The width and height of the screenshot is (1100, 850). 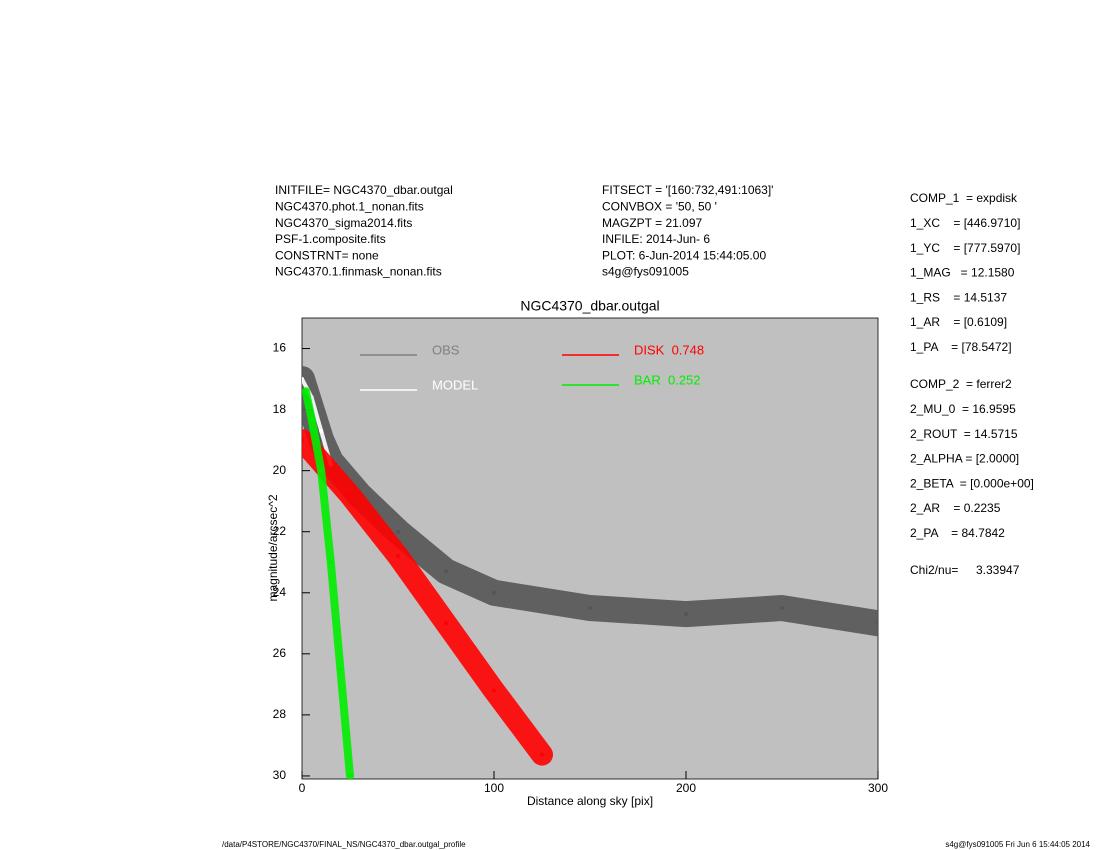 I want to click on param-line: COMP_2 = ferrer2, so click(x=961, y=384).